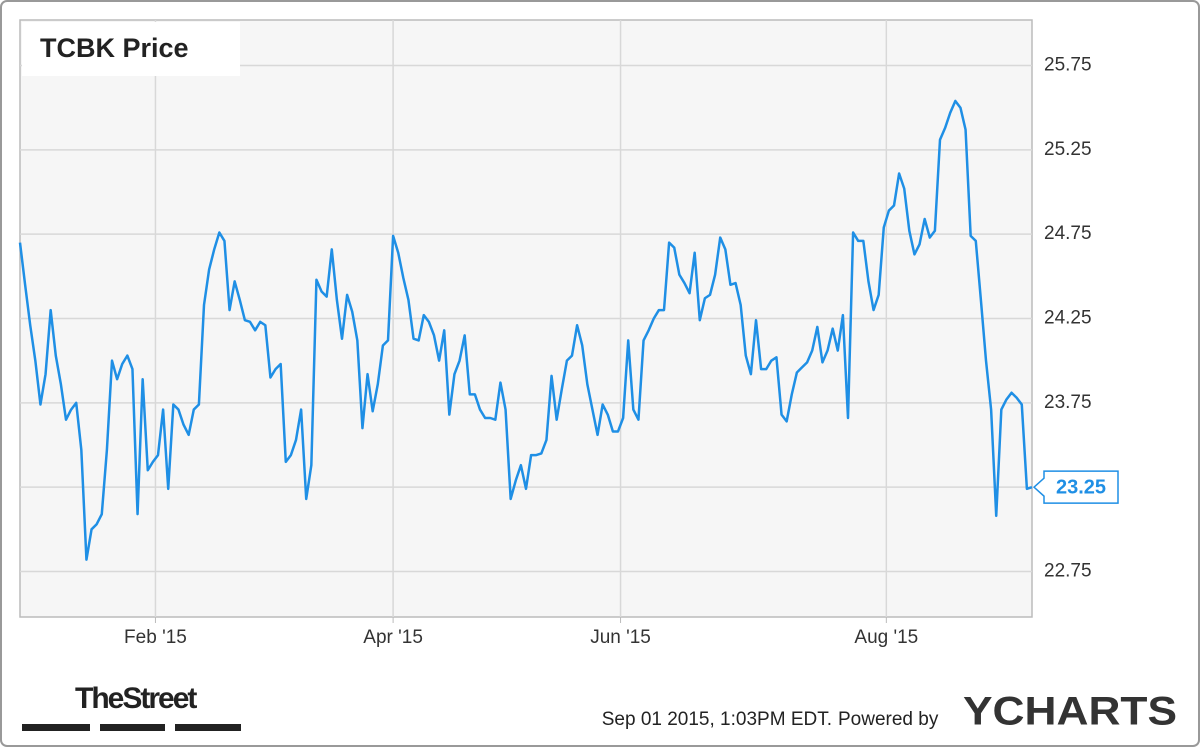 The height and width of the screenshot is (747, 1200). I want to click on source-logo: TheStreet, so click(136, 698).